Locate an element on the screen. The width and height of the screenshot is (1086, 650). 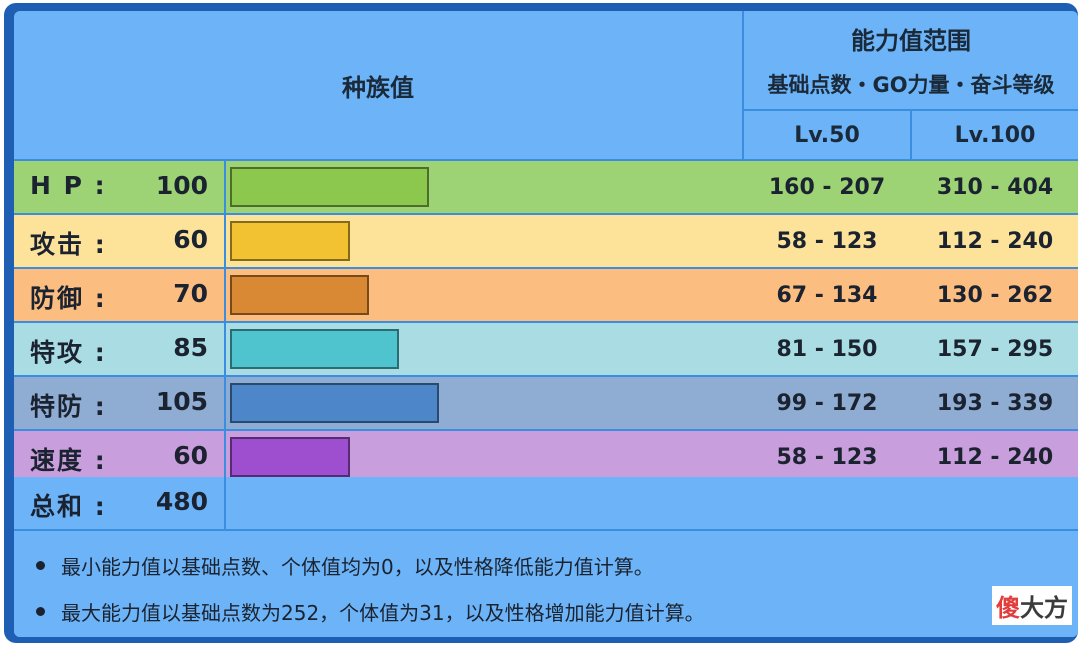
stat-name: 特防 : is located at coordinates (68, 406).